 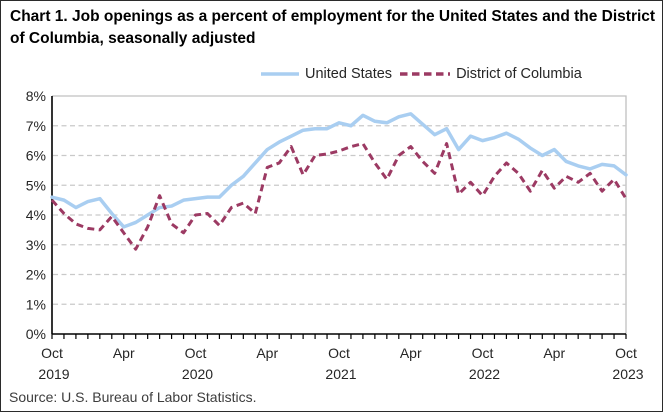 I want to click on y-tick-label: 4%, so click(x=36, y=215).